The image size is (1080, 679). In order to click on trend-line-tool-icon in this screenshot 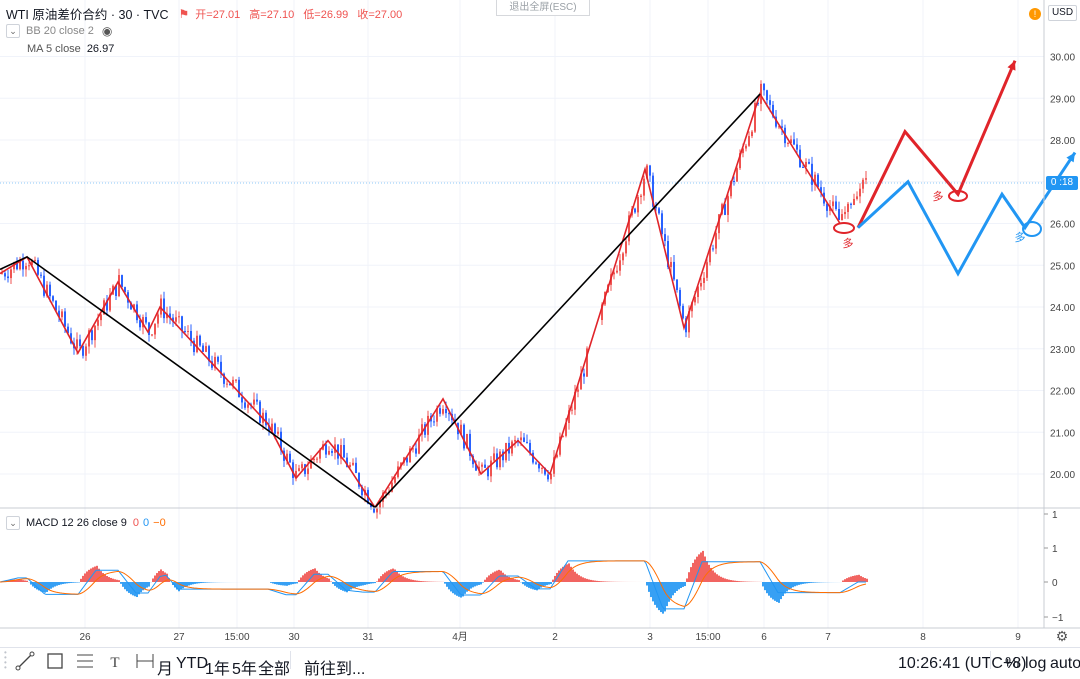, I will do `click(25, 661)`.